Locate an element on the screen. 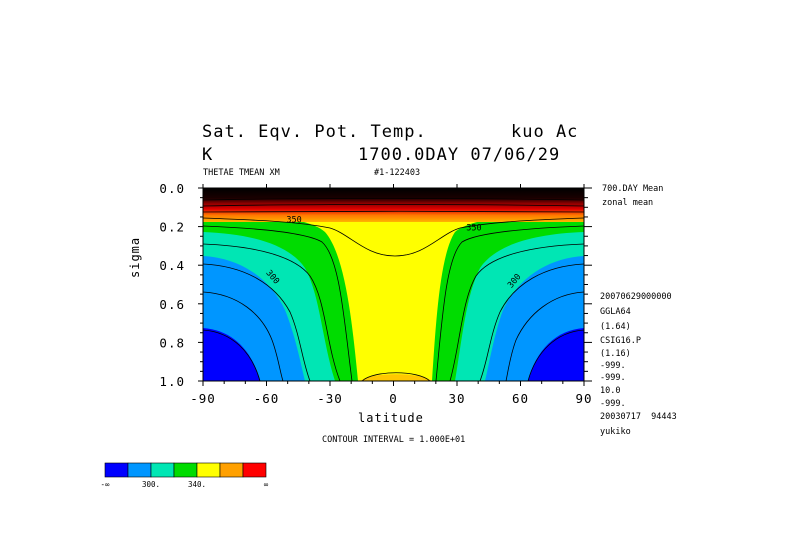 The image size is (789, 558). colorbar-label: 340. is located at coordinates (197, 484).